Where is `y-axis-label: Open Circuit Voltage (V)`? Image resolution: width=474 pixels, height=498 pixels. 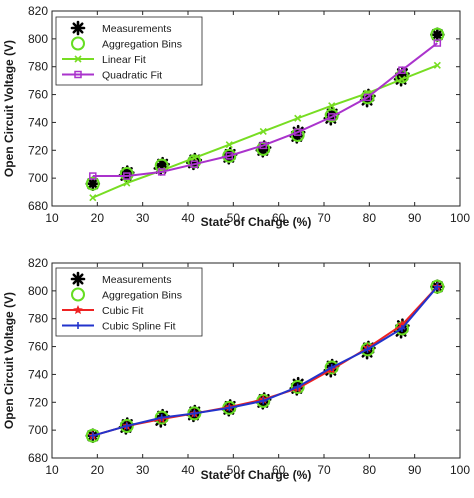
y-axis-label: Open Circuit Voltage (V) is located at coordinates (9, 108).